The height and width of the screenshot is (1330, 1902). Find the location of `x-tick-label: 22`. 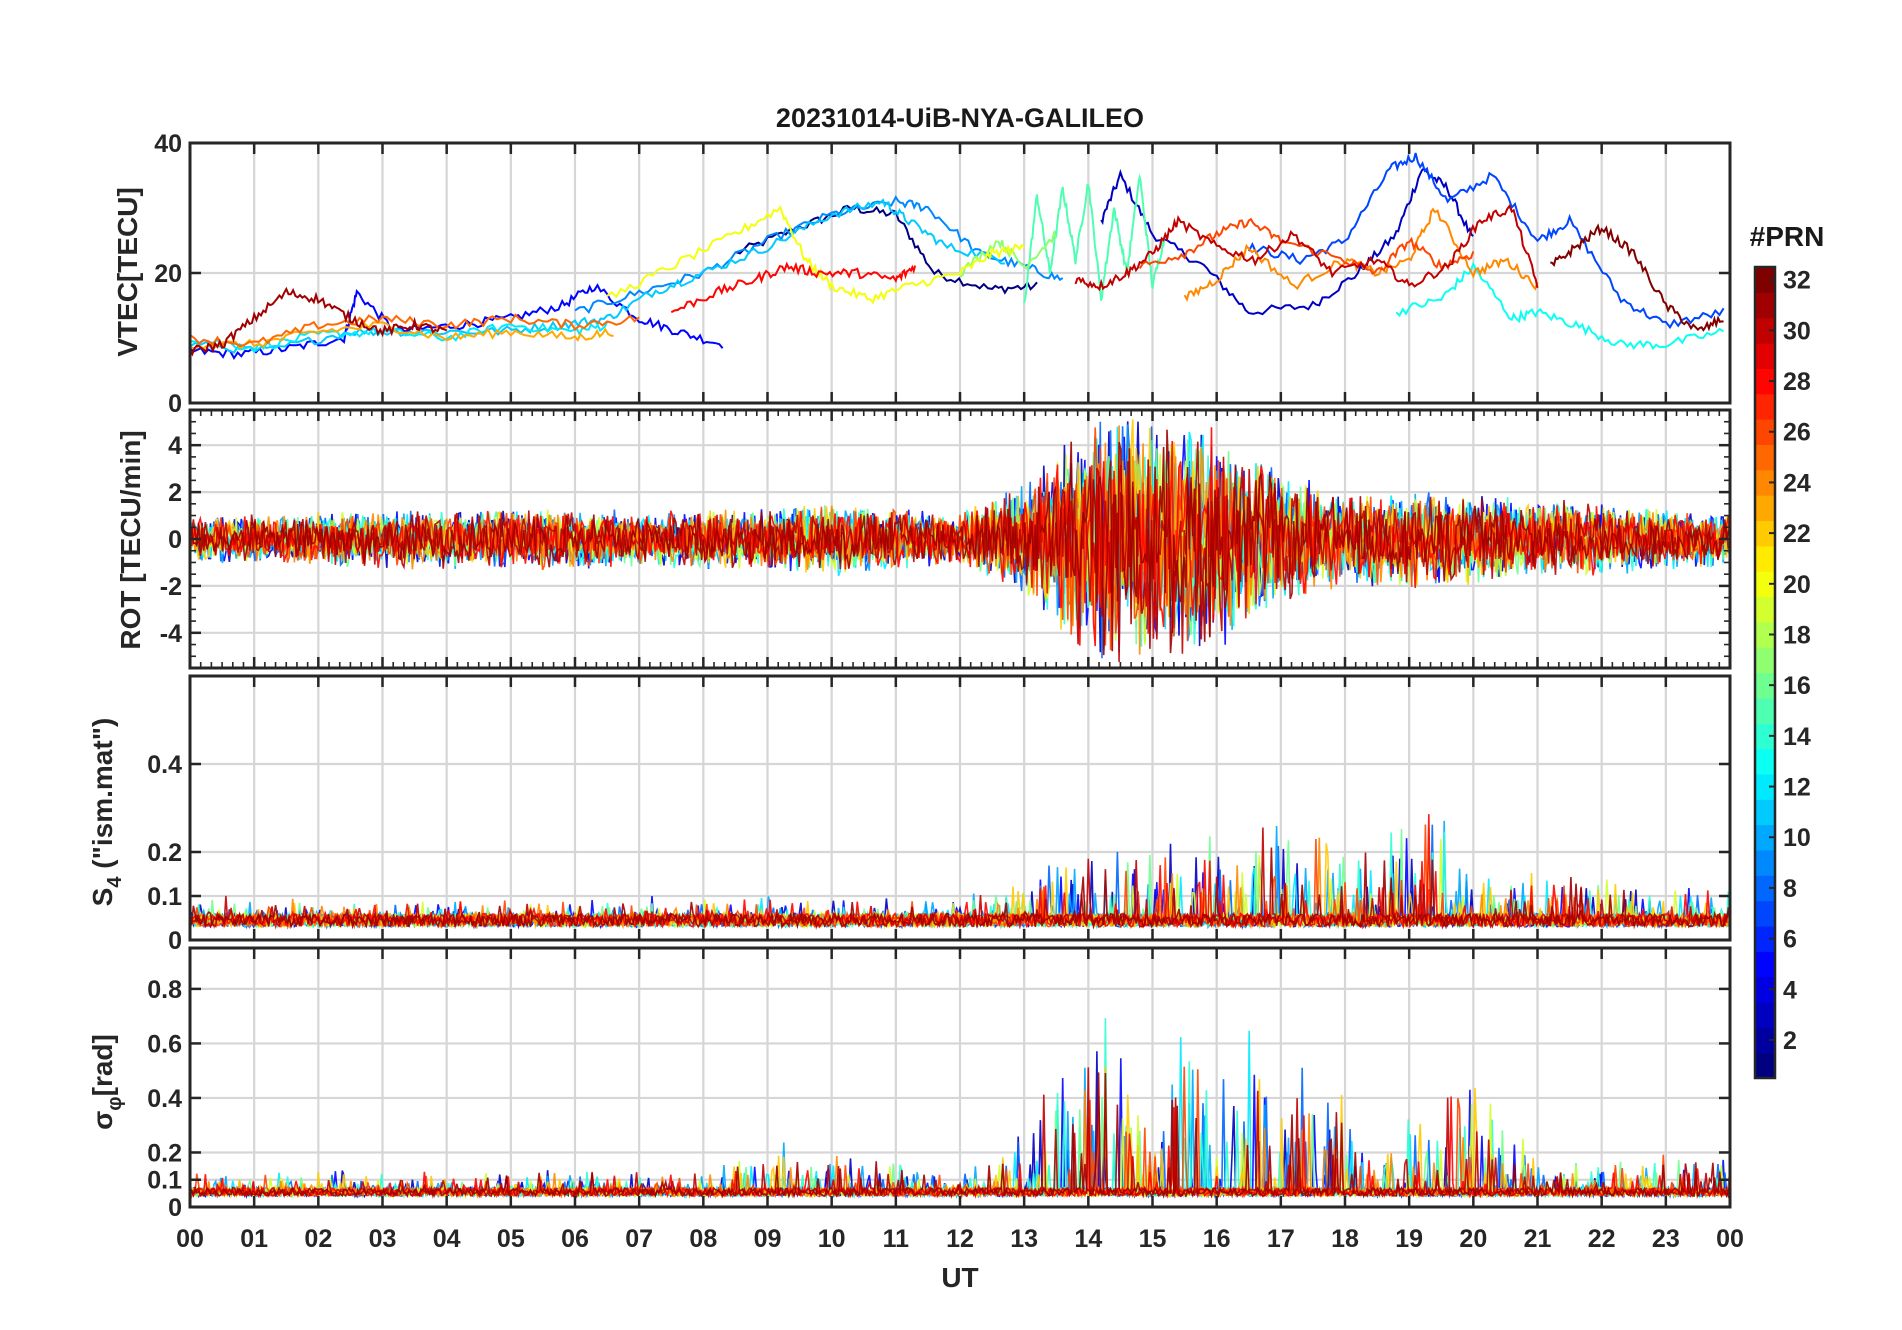

x-tick-label: 22 is located at coordinates (1602, 1239).